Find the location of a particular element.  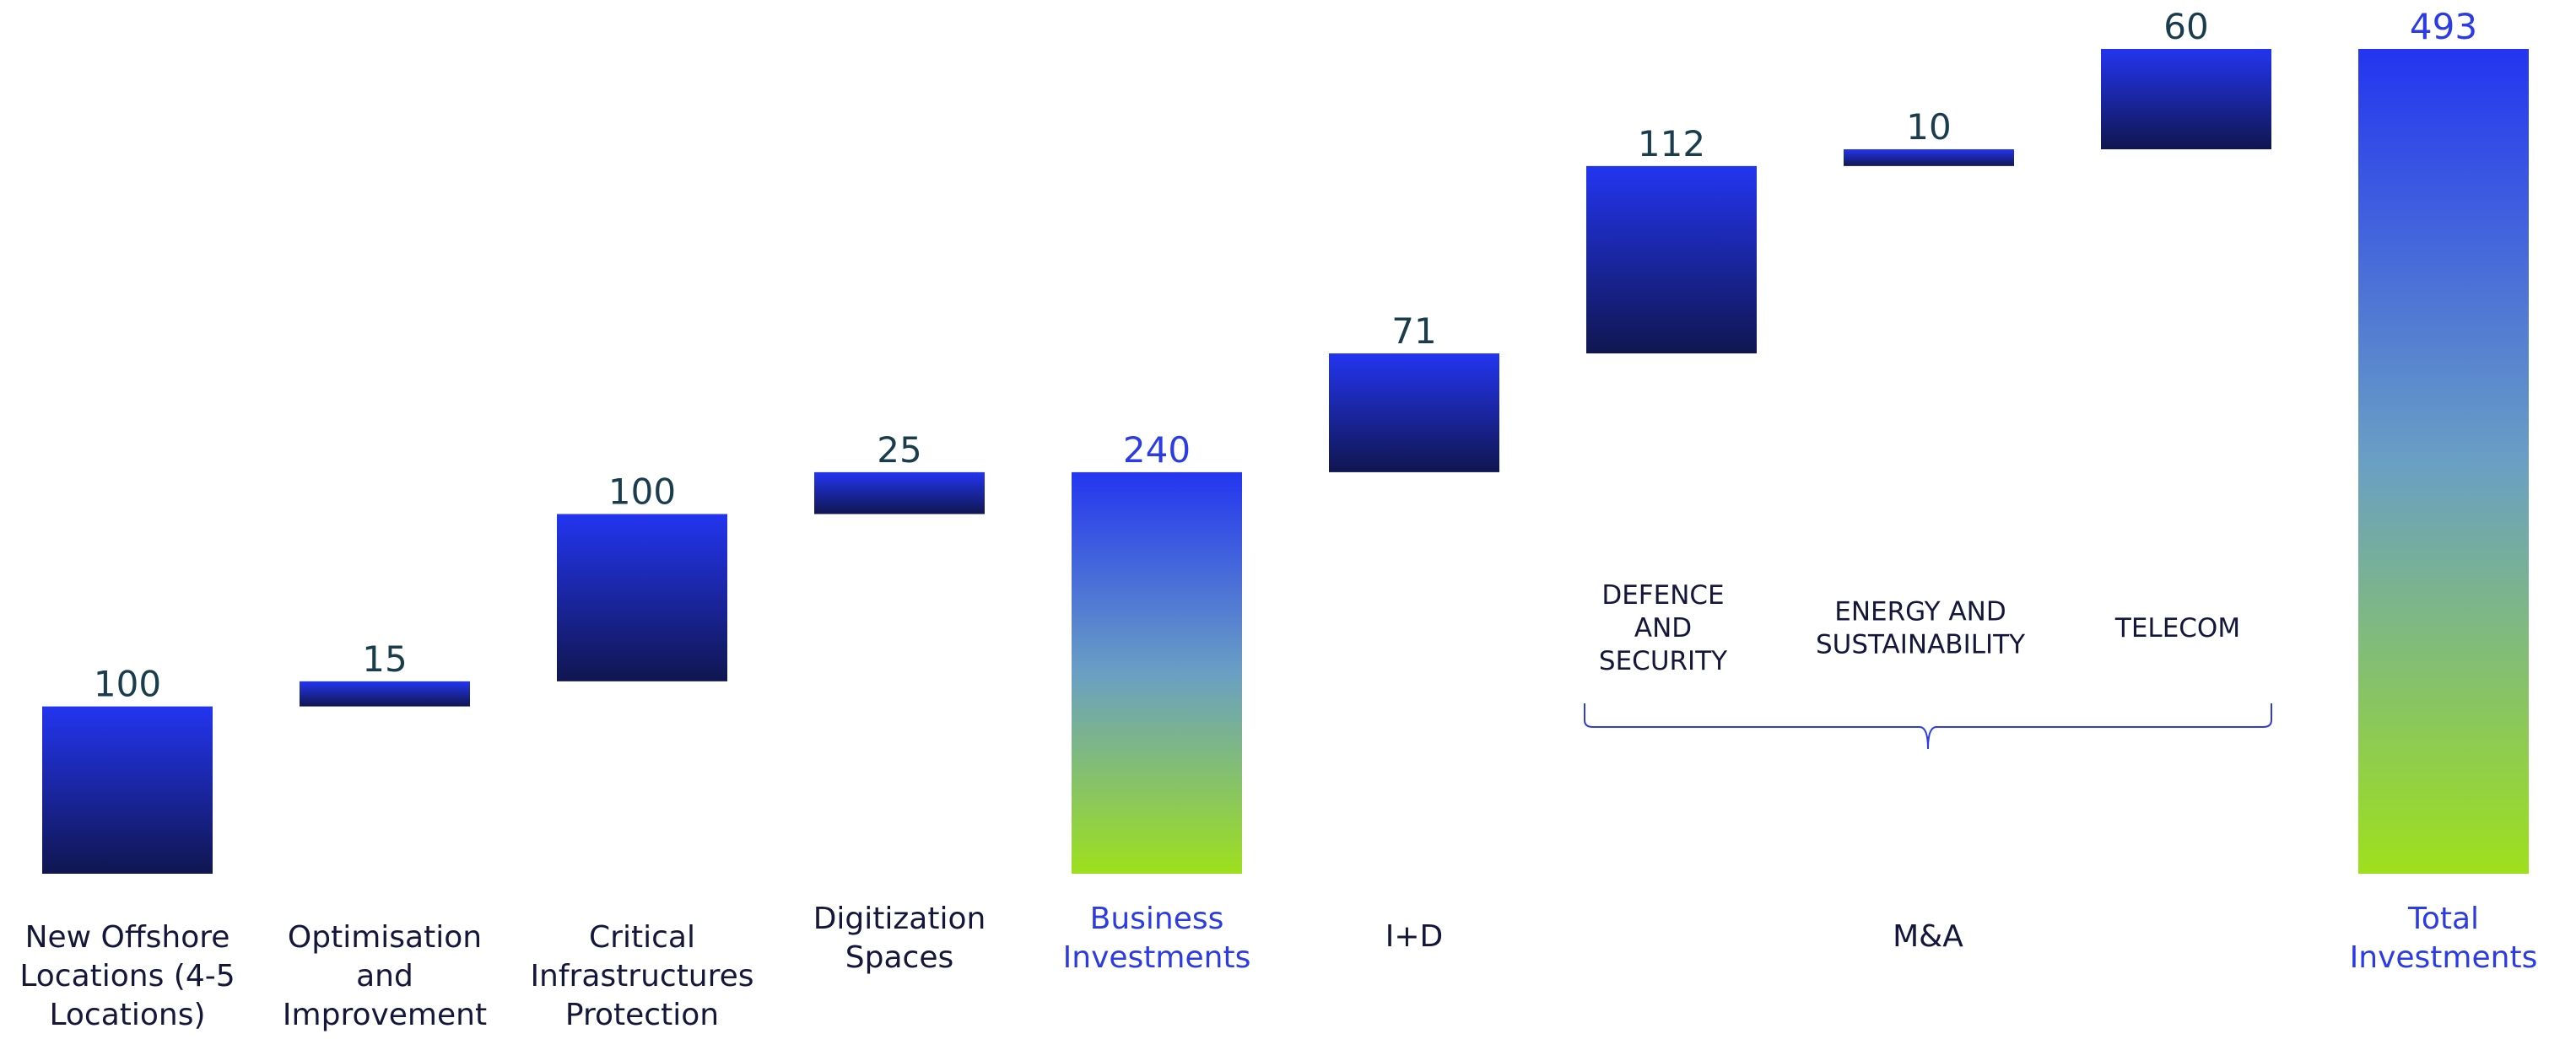

bar-business-investments is located at coordinates (1157, 672).